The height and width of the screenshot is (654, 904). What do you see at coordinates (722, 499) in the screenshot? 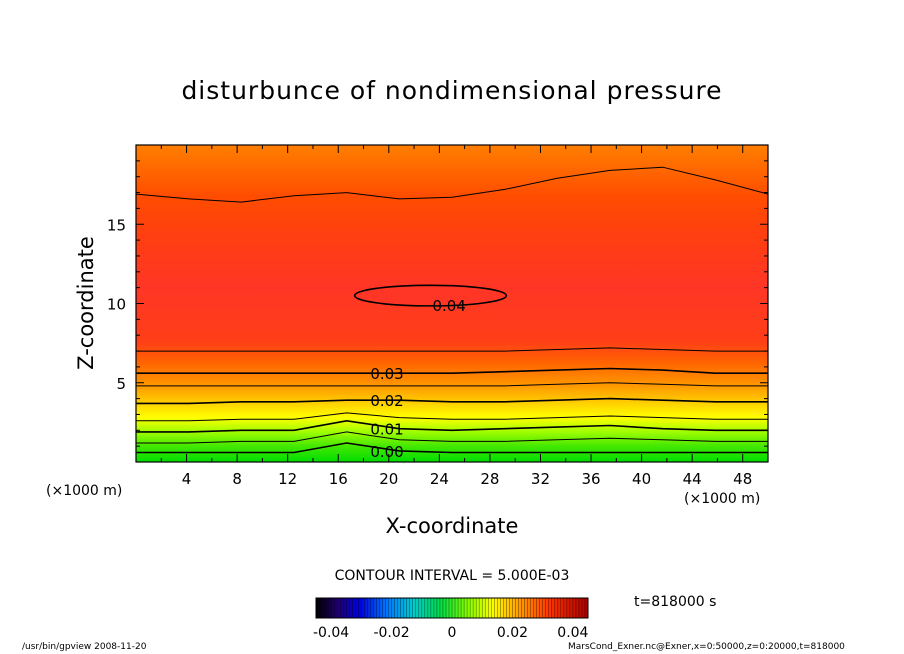
I see `x-unit-right: (×1000 m)` at bounding box center [722, 499].